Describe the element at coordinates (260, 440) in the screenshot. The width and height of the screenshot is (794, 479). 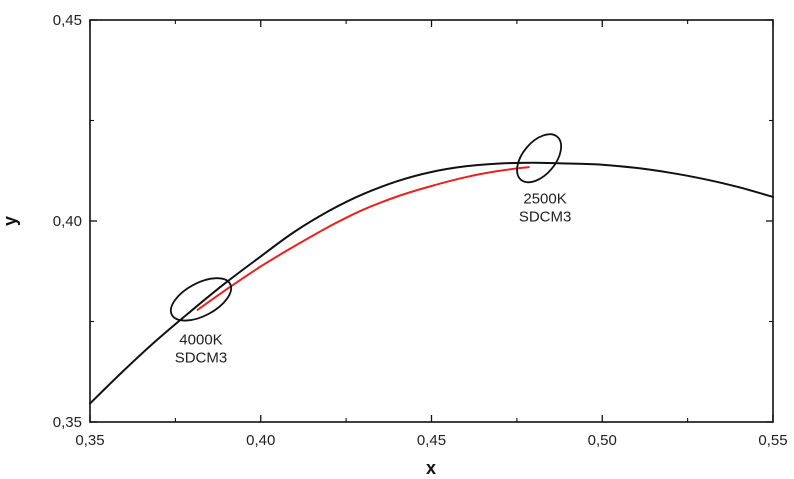
I see `x-tick-label: 0,40` at that location.